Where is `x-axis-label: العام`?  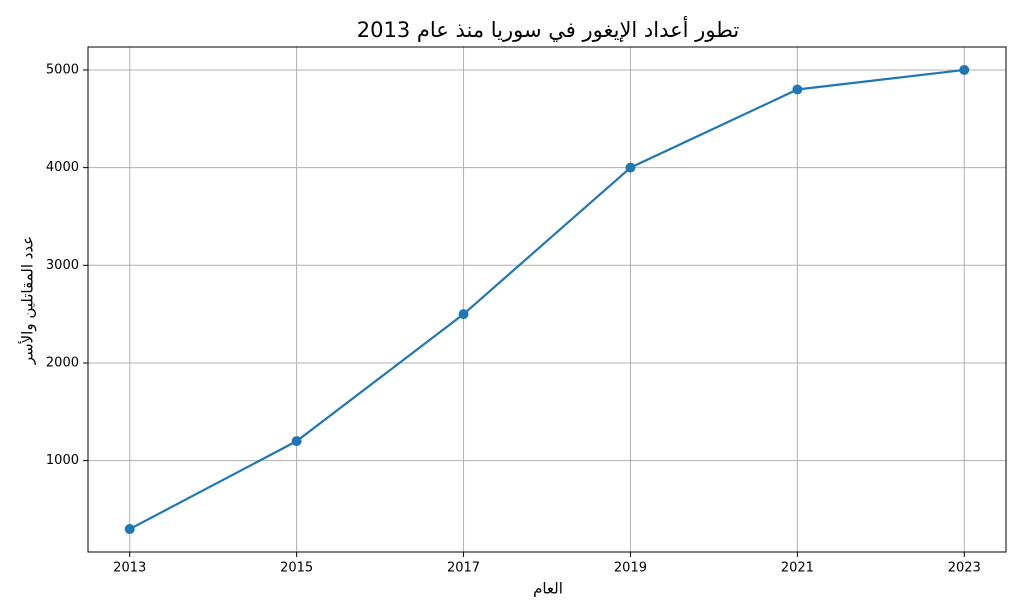
x-axis-label: العام is located at coordinates (548, 589).